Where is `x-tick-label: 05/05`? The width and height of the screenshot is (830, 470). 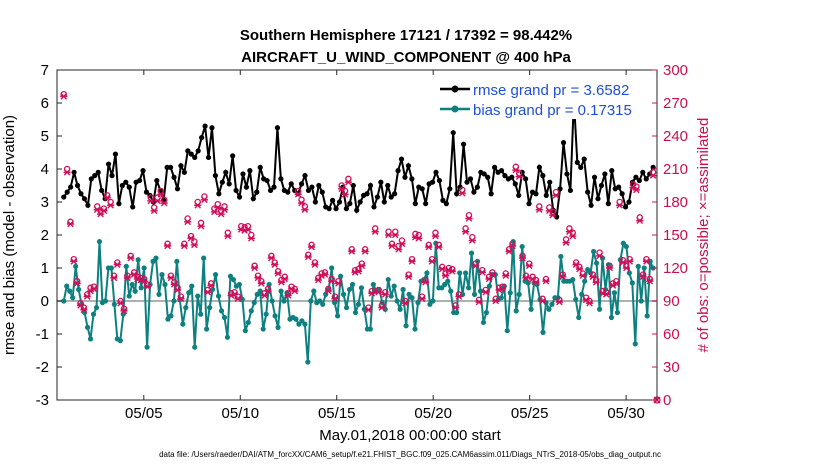 x-tick-label: 05/05 is located at coordinates (144, 413).